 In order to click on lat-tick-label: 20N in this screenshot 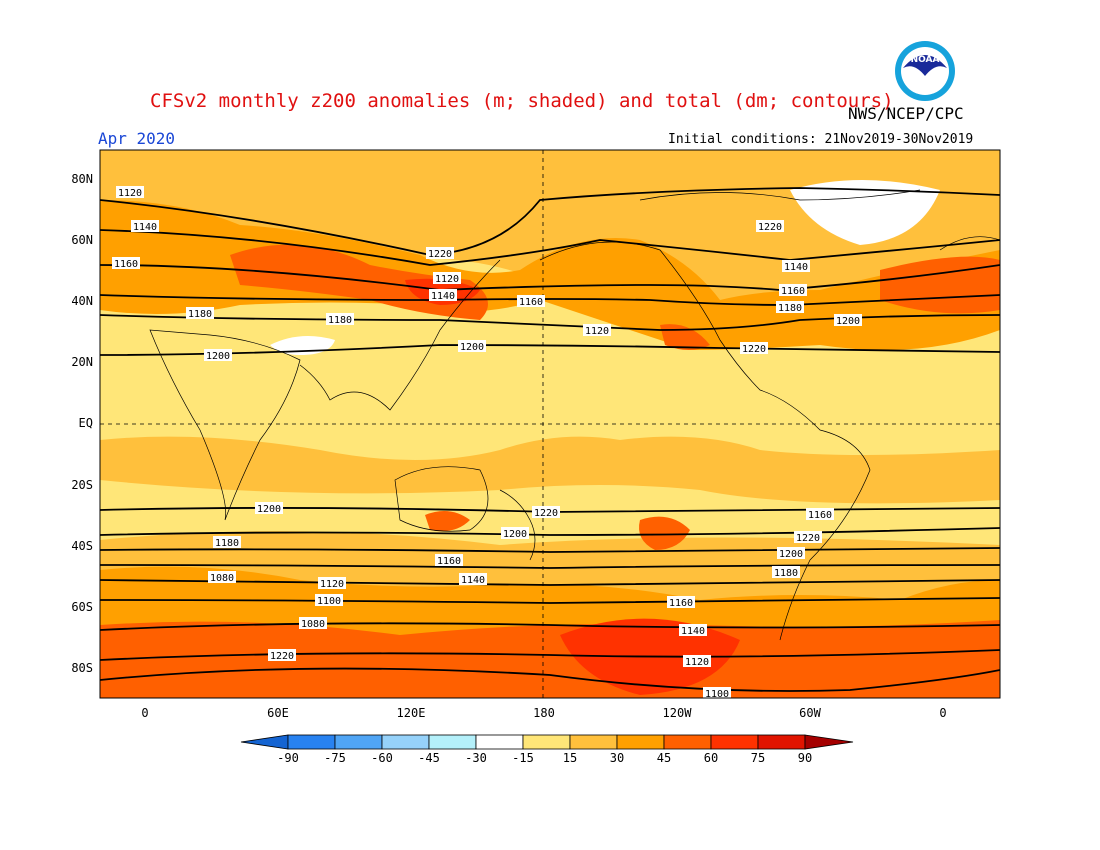, I will do `click(82, 362)`.